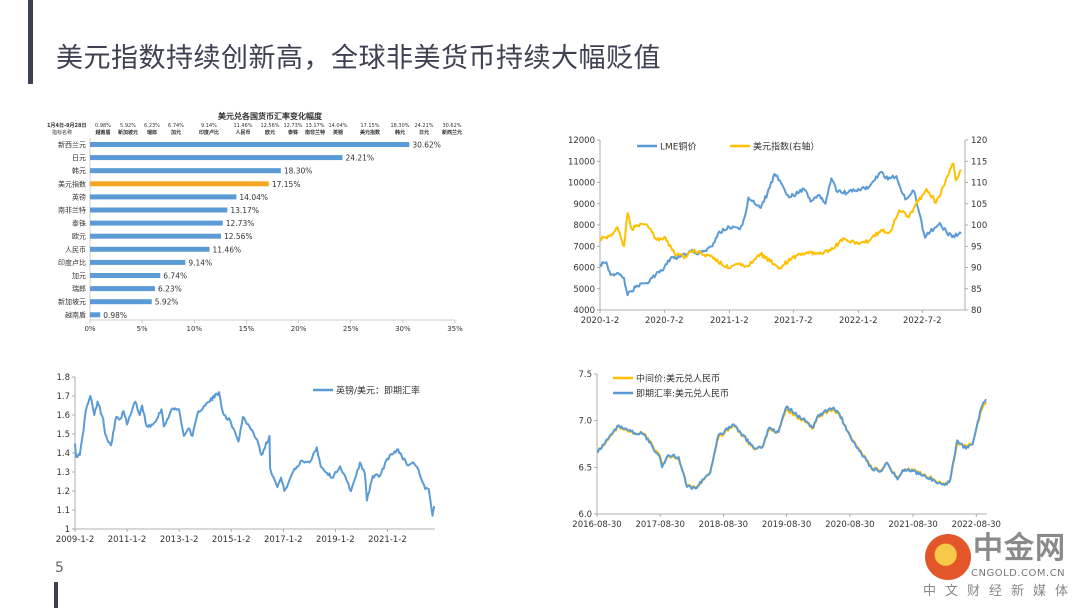 The width and height of the screenshot is (1080, 608). What do you see at coordinates (242, 126) in the screenshot?
I see `header-value: 11.46%` at bounding box center [242, 126].